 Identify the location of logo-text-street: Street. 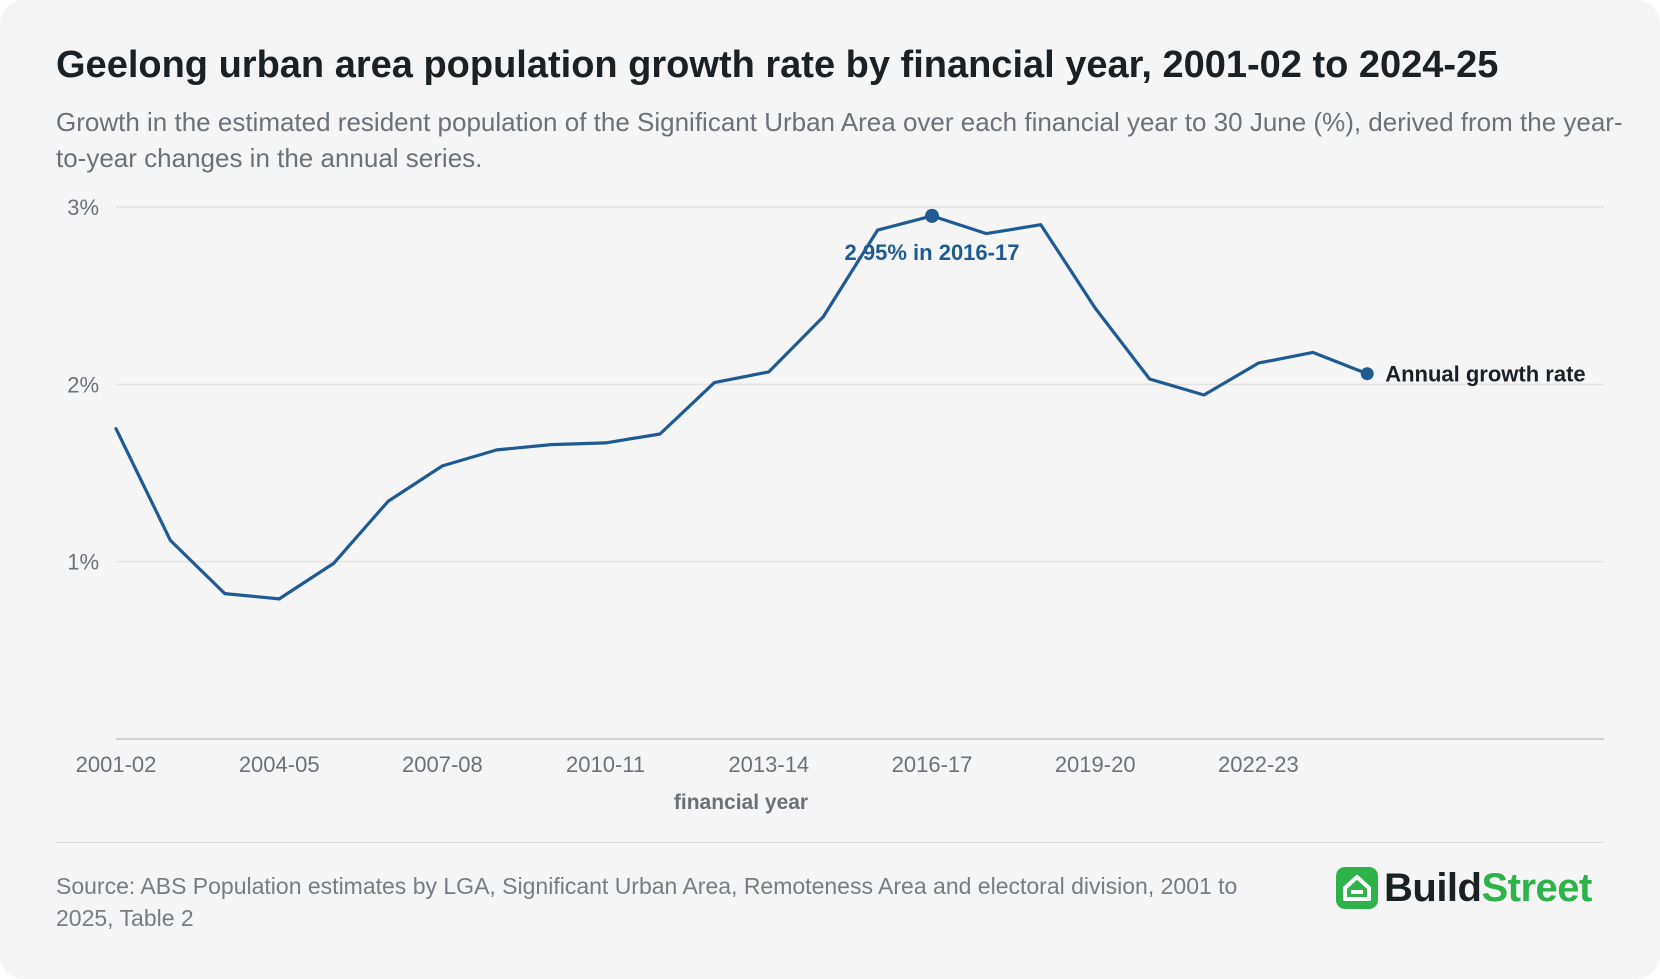
(1536, 888).